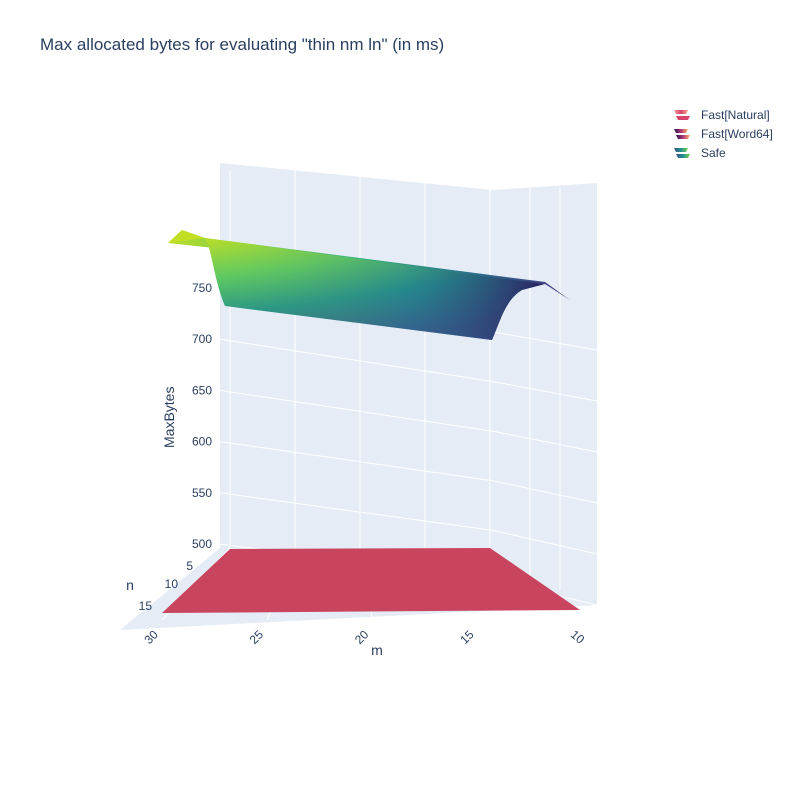 This screenshot has height=800, width=800. I want to click on legend-item-fast-word64: Fast[Word64], so click(723, 134).